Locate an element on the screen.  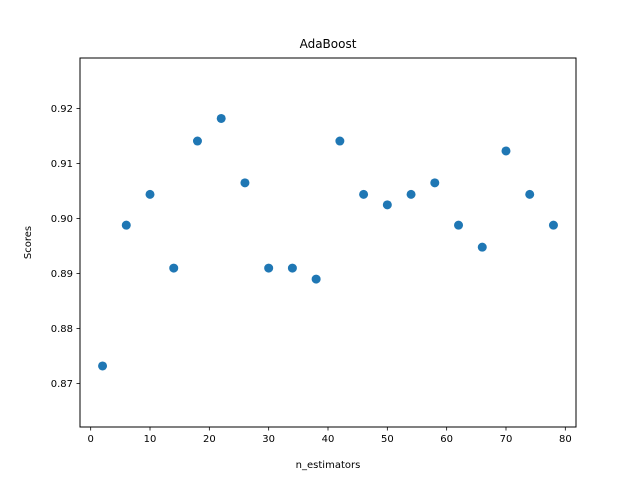
y-axis-ticks: 0.87 0.88 0.89 0.90 0.91 0.92 is located at coordinates (65, 247).